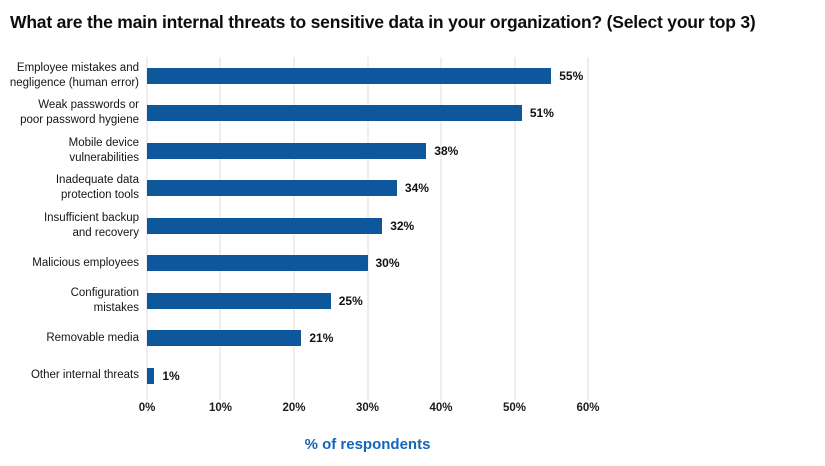 This screenshot has height=466, width=825. I want to click on chart-row: Mobile device vulnerabilities 38%, so click(308, 151).